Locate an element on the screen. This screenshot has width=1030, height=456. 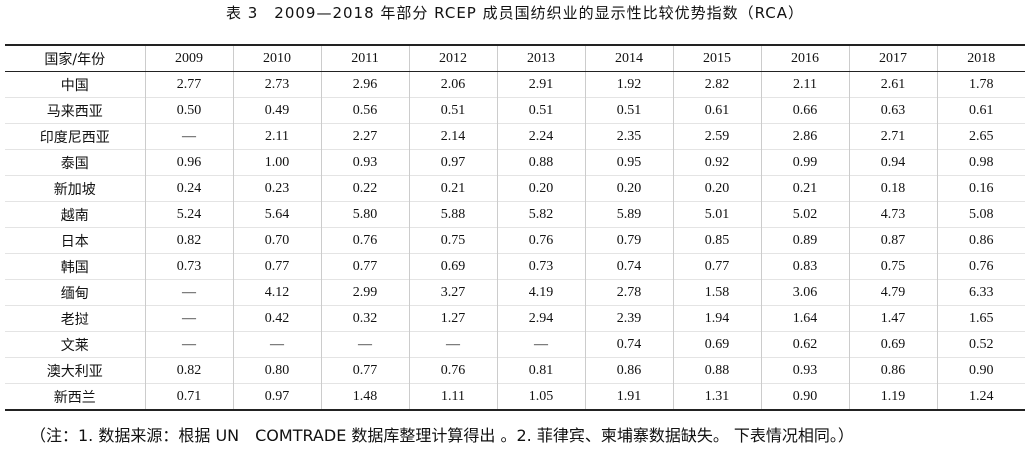
cell: 0.95 is located at coordinates (628, 162).